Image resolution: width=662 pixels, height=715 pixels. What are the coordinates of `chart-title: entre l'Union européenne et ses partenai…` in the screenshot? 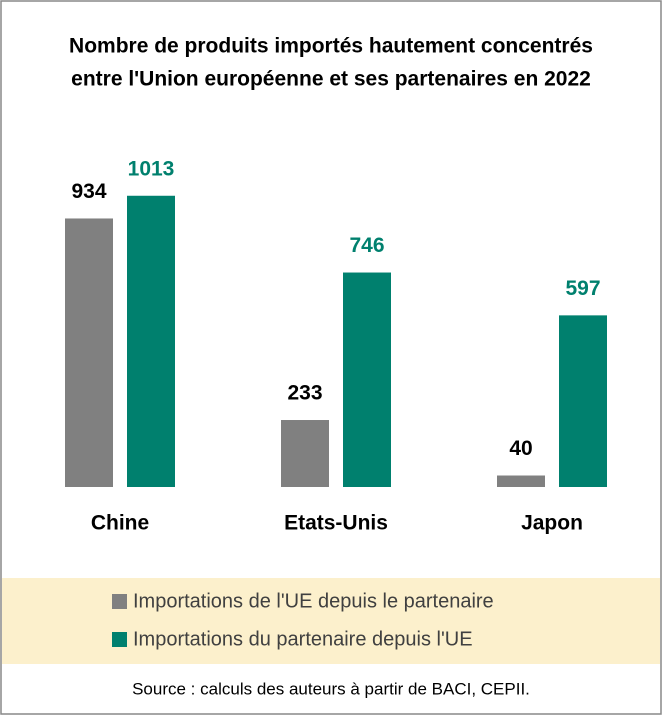 It's located at (331, 79).